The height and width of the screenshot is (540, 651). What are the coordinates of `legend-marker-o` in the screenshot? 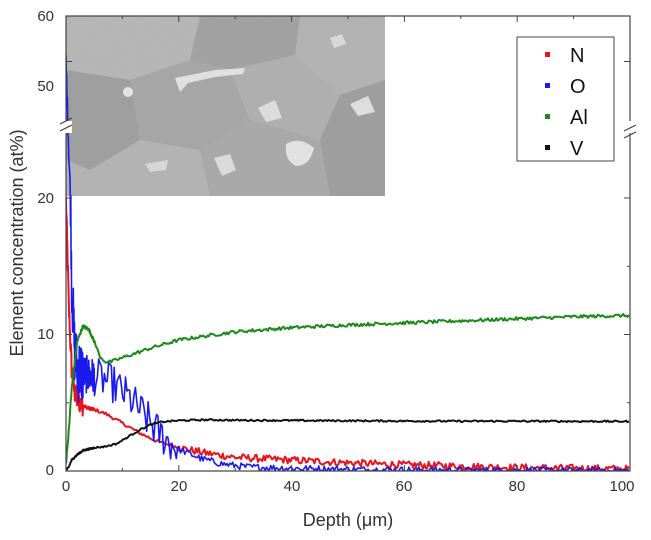 It's located at (547, 85).